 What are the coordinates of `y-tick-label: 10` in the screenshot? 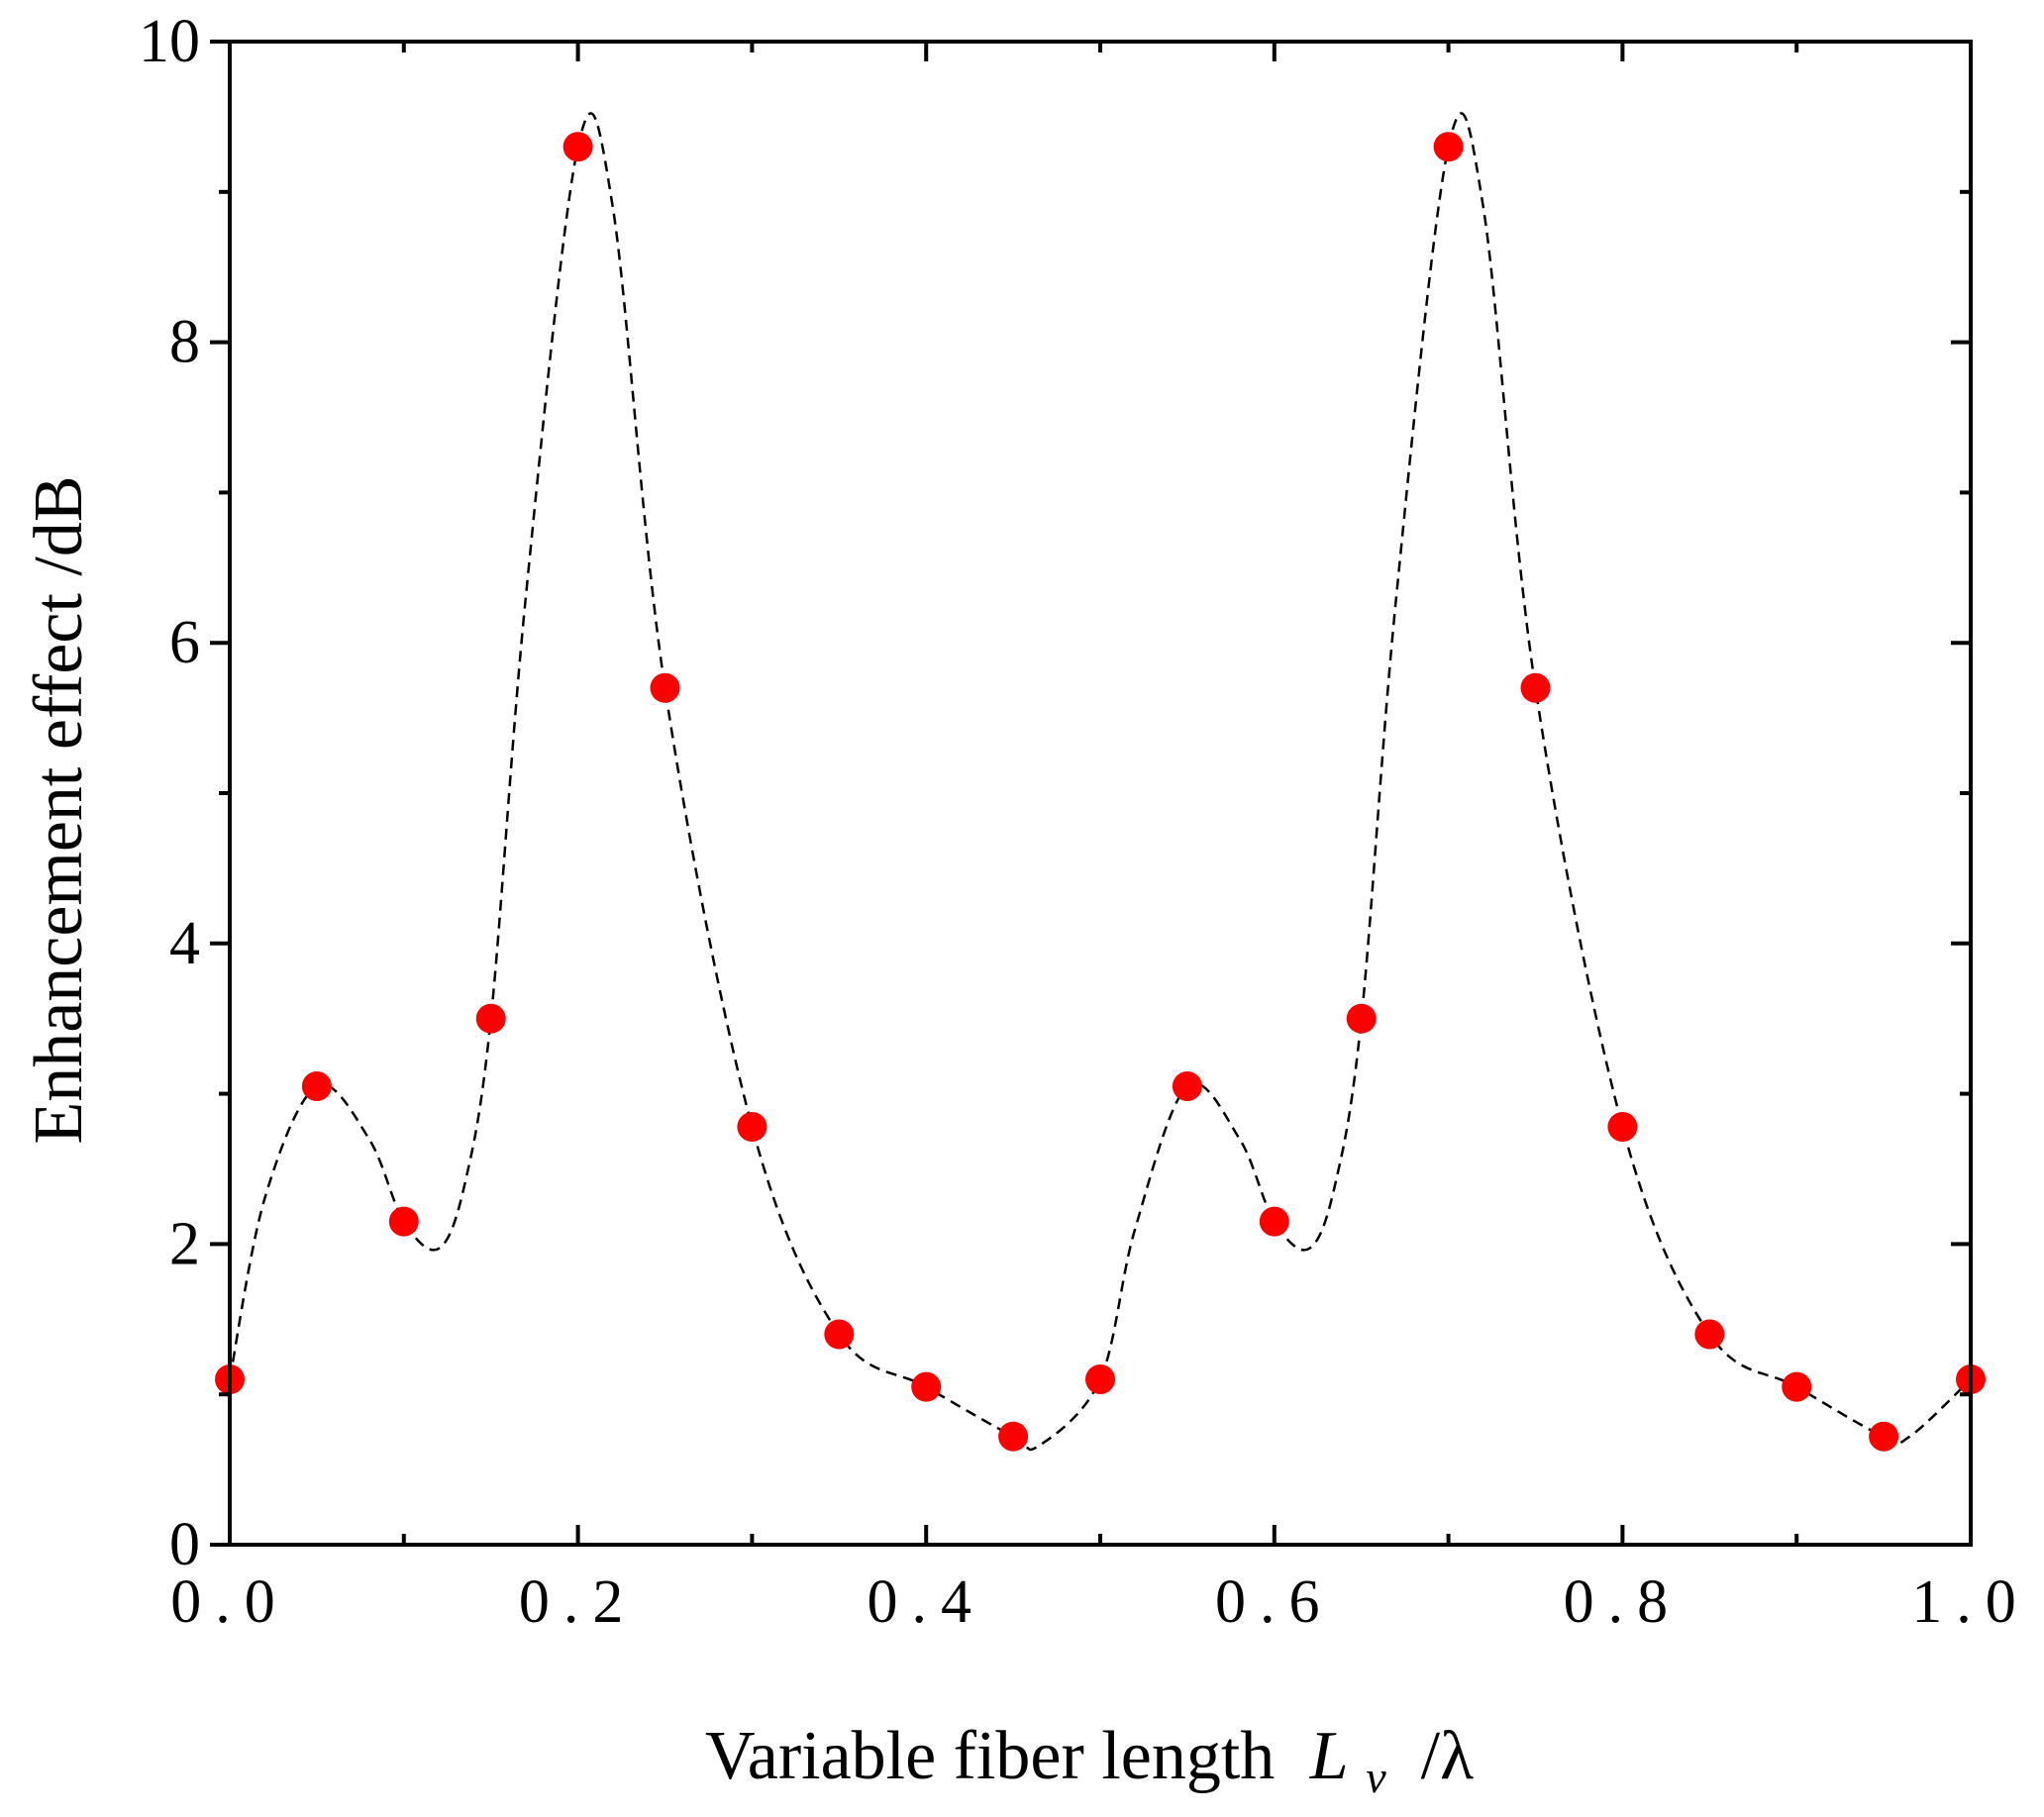 It's located at (169, 41).